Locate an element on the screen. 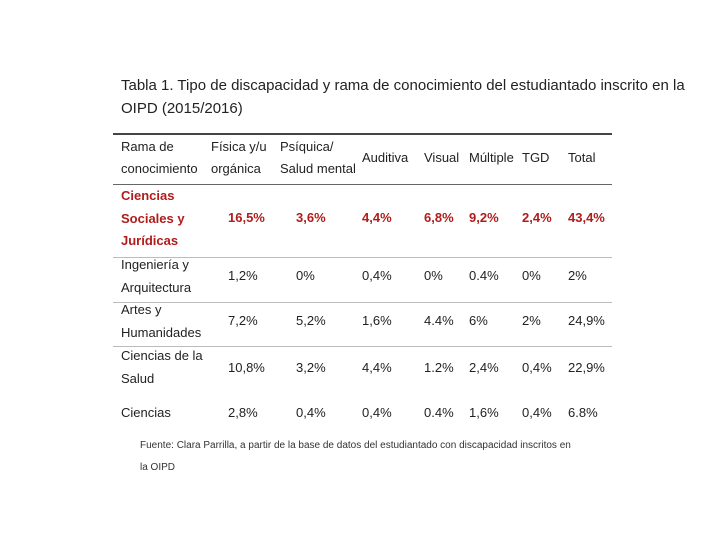 This screenshot has height=540, width=720. cell: 6% is located at coordinates (478, 320).